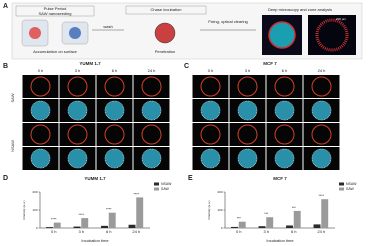 This screenshot has height=246, width=370. Describe the element at coordinates (190, 178) in the screenshot. I see `panel-label: E` at that location.